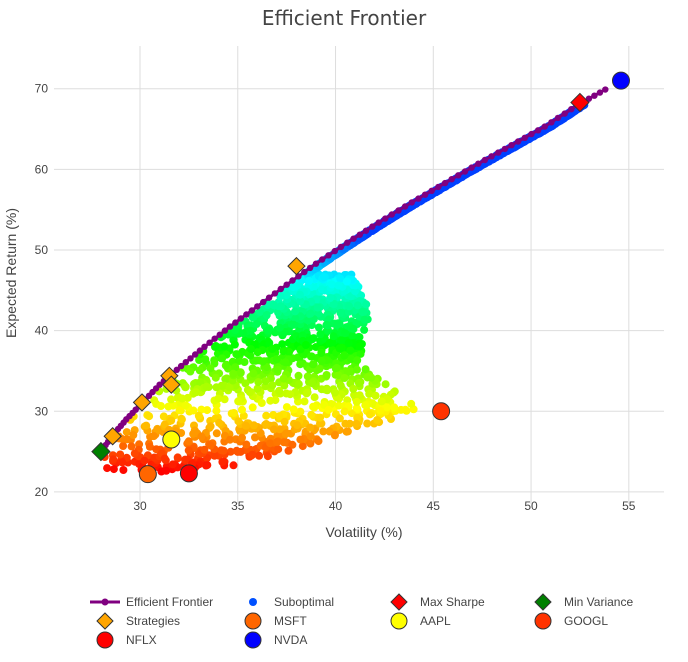  What do you see at coordinates (580, 102) in the screenshot?
I see `max-sharpe-marker` at bounding box center [580, 102].